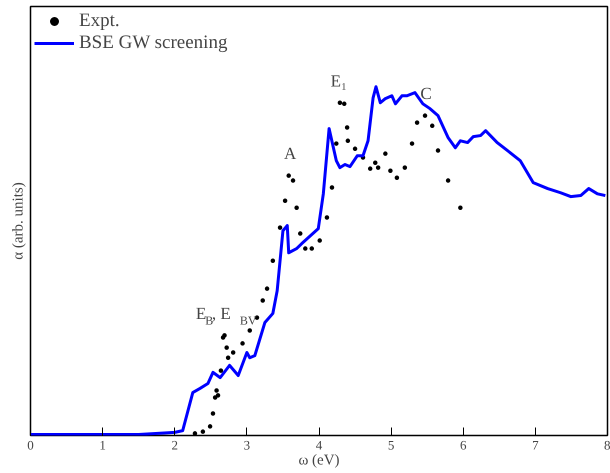 This screenshot has height=473, width=610. Describe the element at coordinates (338, 80) in the screenshot. I see `annotation: E₁` at that location.